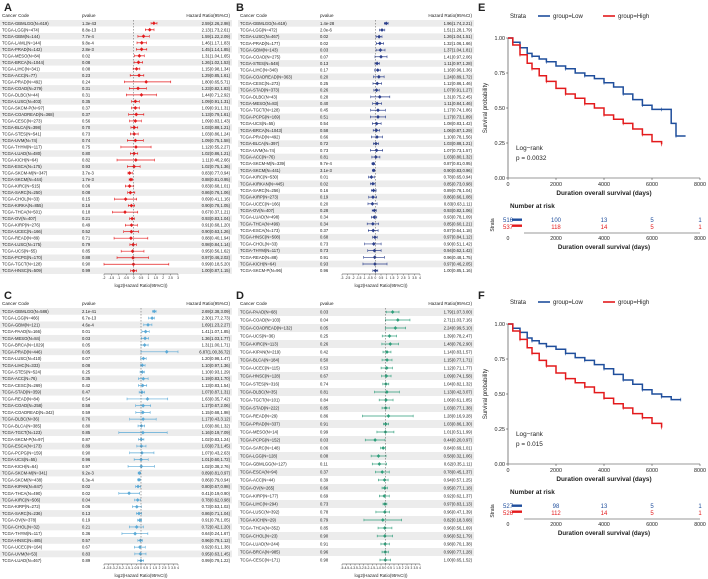 The image size is (708, 579). I want to click on forest-row-label: TCGA-KIRP(N=276), so click(21, 225).